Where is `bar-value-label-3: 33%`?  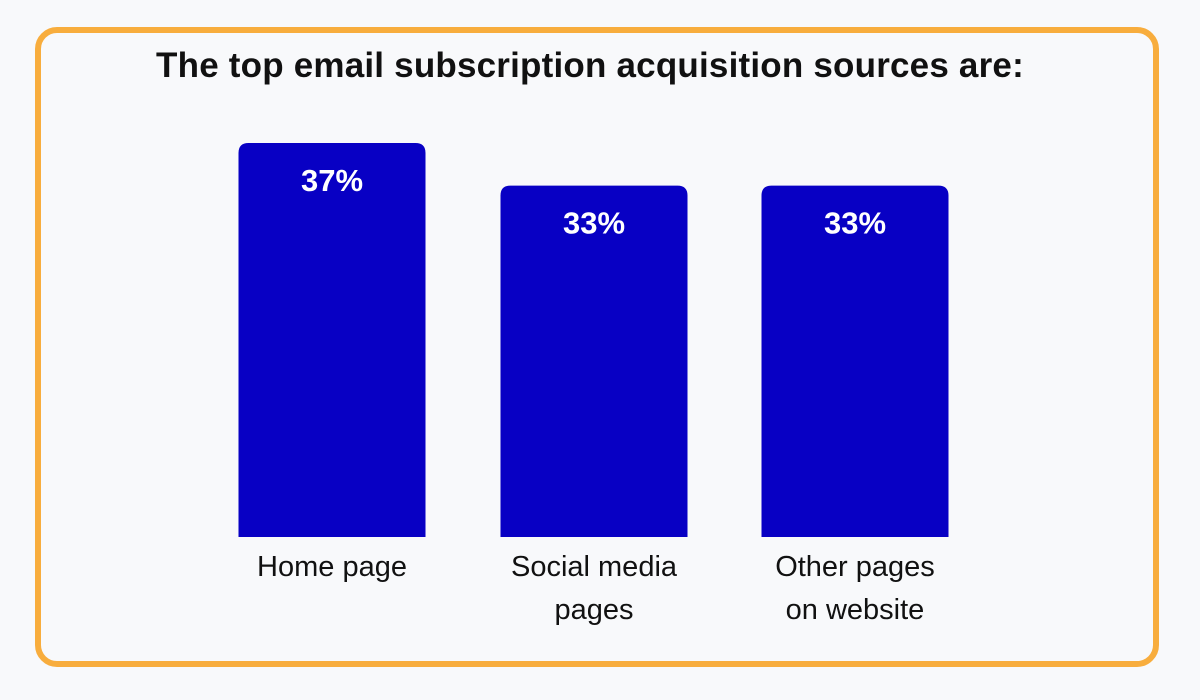 bar-value-label-3: 33% is located at coordinates (855, 223).